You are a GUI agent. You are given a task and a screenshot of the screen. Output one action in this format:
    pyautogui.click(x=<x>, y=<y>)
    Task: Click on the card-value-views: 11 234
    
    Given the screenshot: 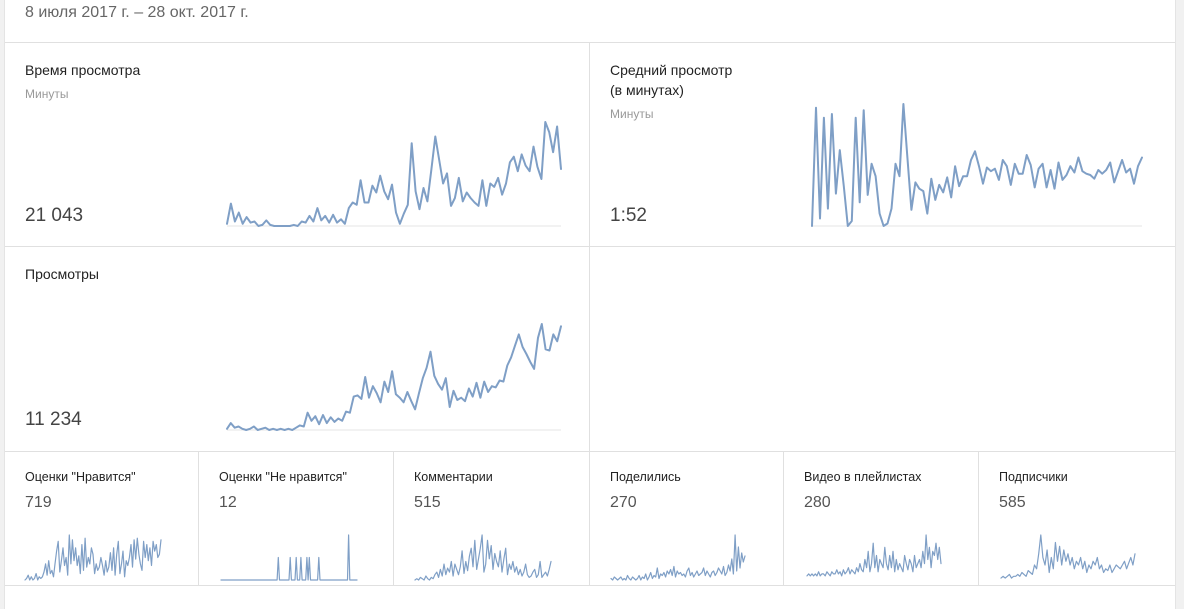 What is the action you would take?
    pyautogui.click(x=53, y=419)
    